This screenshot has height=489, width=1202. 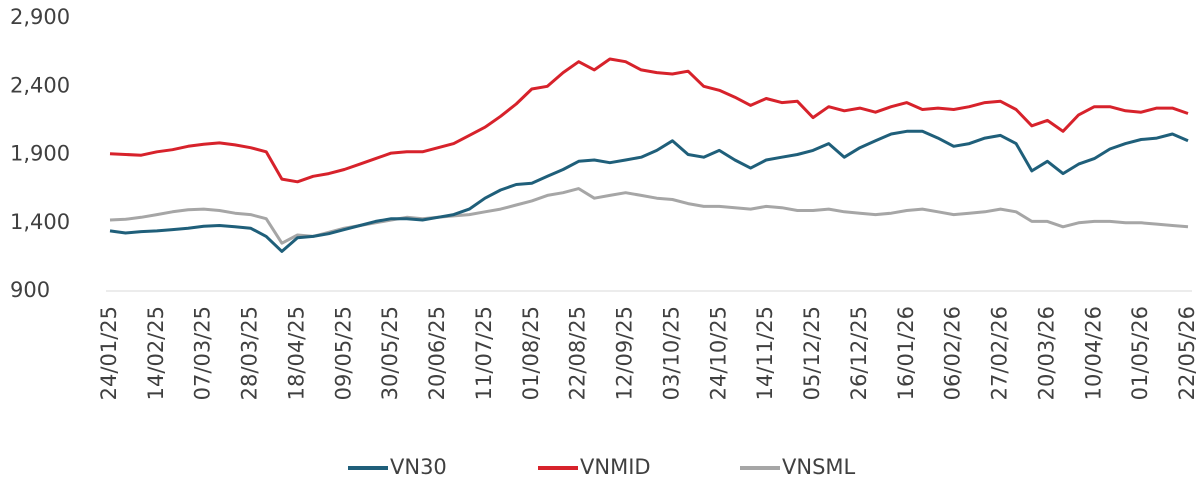 What do you see at coordinates (859, 353) in the screenshot?
I see `x-tick-label: 26/12/25` at bounding box center [859, 353].